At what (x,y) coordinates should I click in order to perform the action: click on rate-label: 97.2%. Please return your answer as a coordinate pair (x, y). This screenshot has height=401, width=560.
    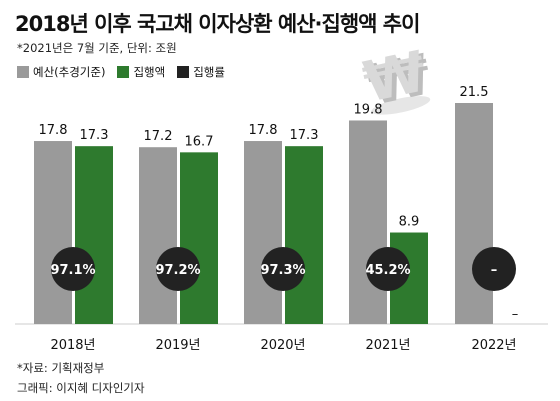
    Looking at the image, I should click on (177, 270).